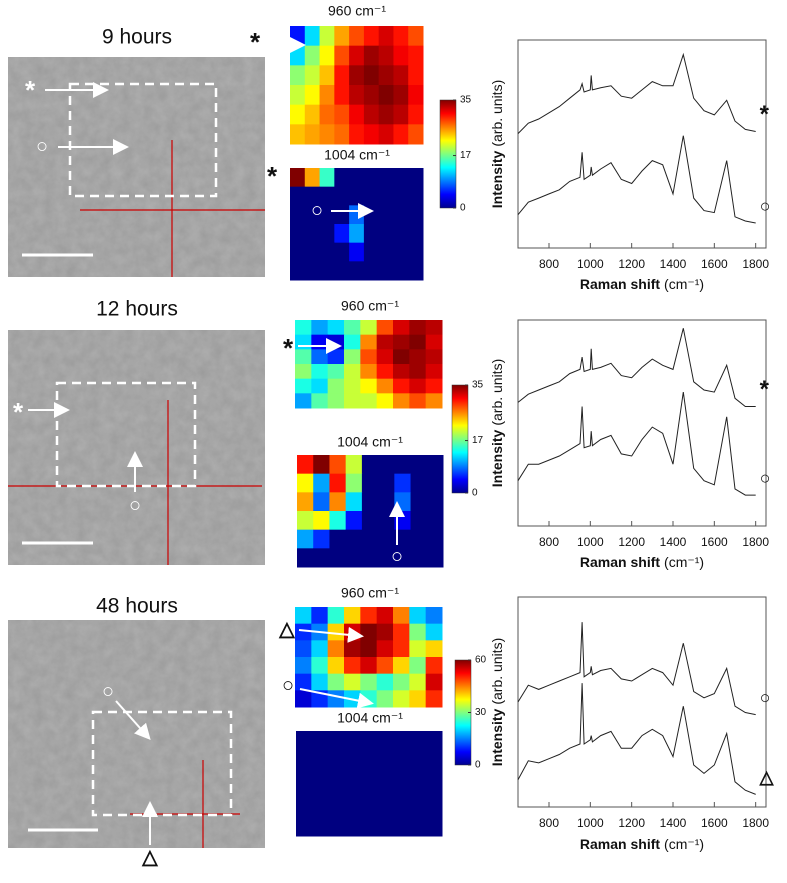 Image resolution: width=787 pixels, height=883 pixels. I want to click on x-axis-label-unit: (cm⁻¹), so click(684, 284).